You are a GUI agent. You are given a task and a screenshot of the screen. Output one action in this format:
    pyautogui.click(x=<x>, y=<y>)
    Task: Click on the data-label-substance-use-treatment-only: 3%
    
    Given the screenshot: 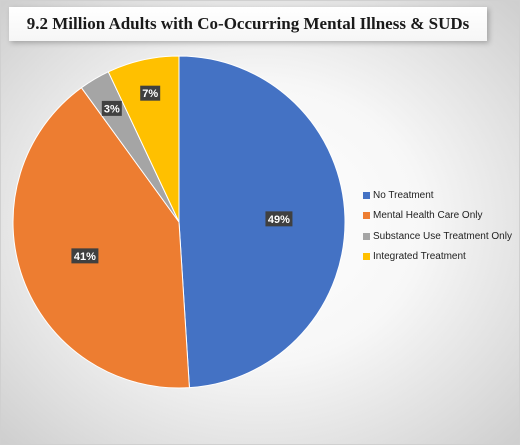 What is the action you would take?
    pyautogui.click(x=111, y=108)
    